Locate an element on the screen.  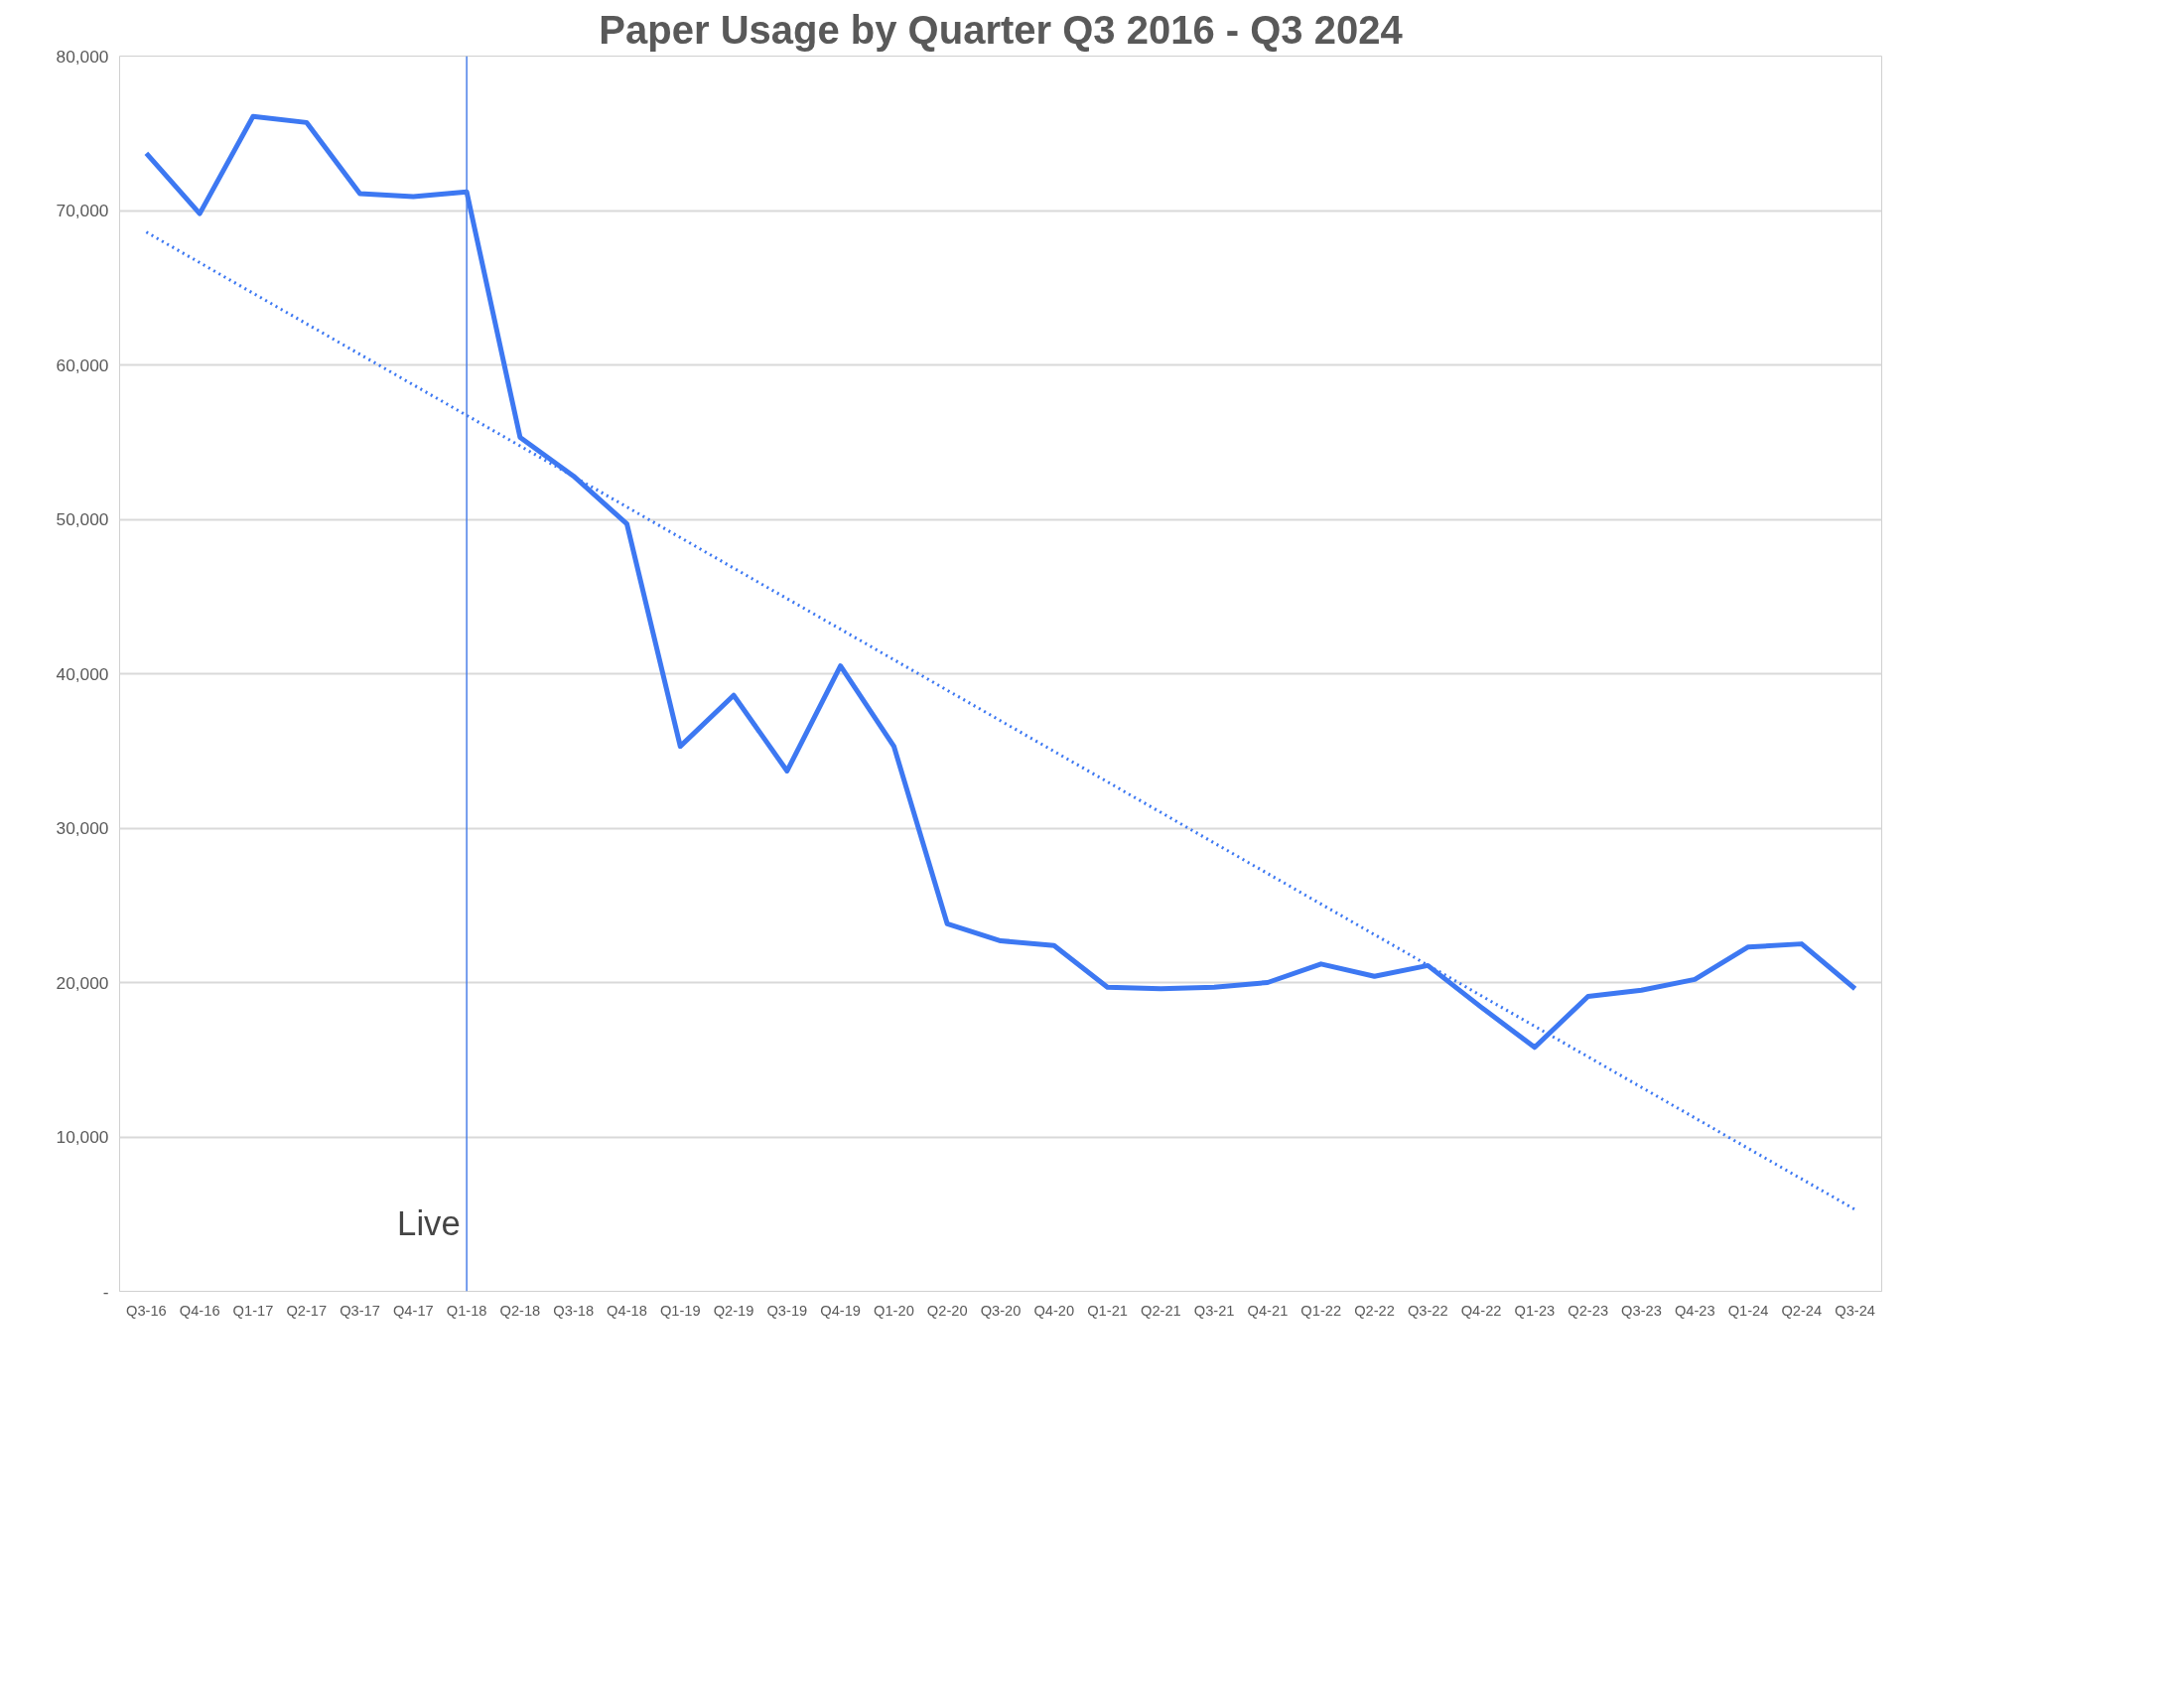
x-tick-label: Q2-18 is located at coordinates (520, 1310).